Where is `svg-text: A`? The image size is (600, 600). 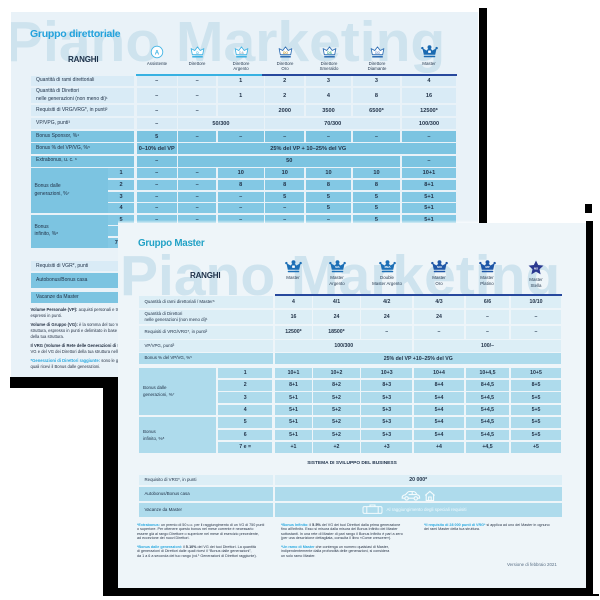
svg-text: A is located at coordinates (157, 52).